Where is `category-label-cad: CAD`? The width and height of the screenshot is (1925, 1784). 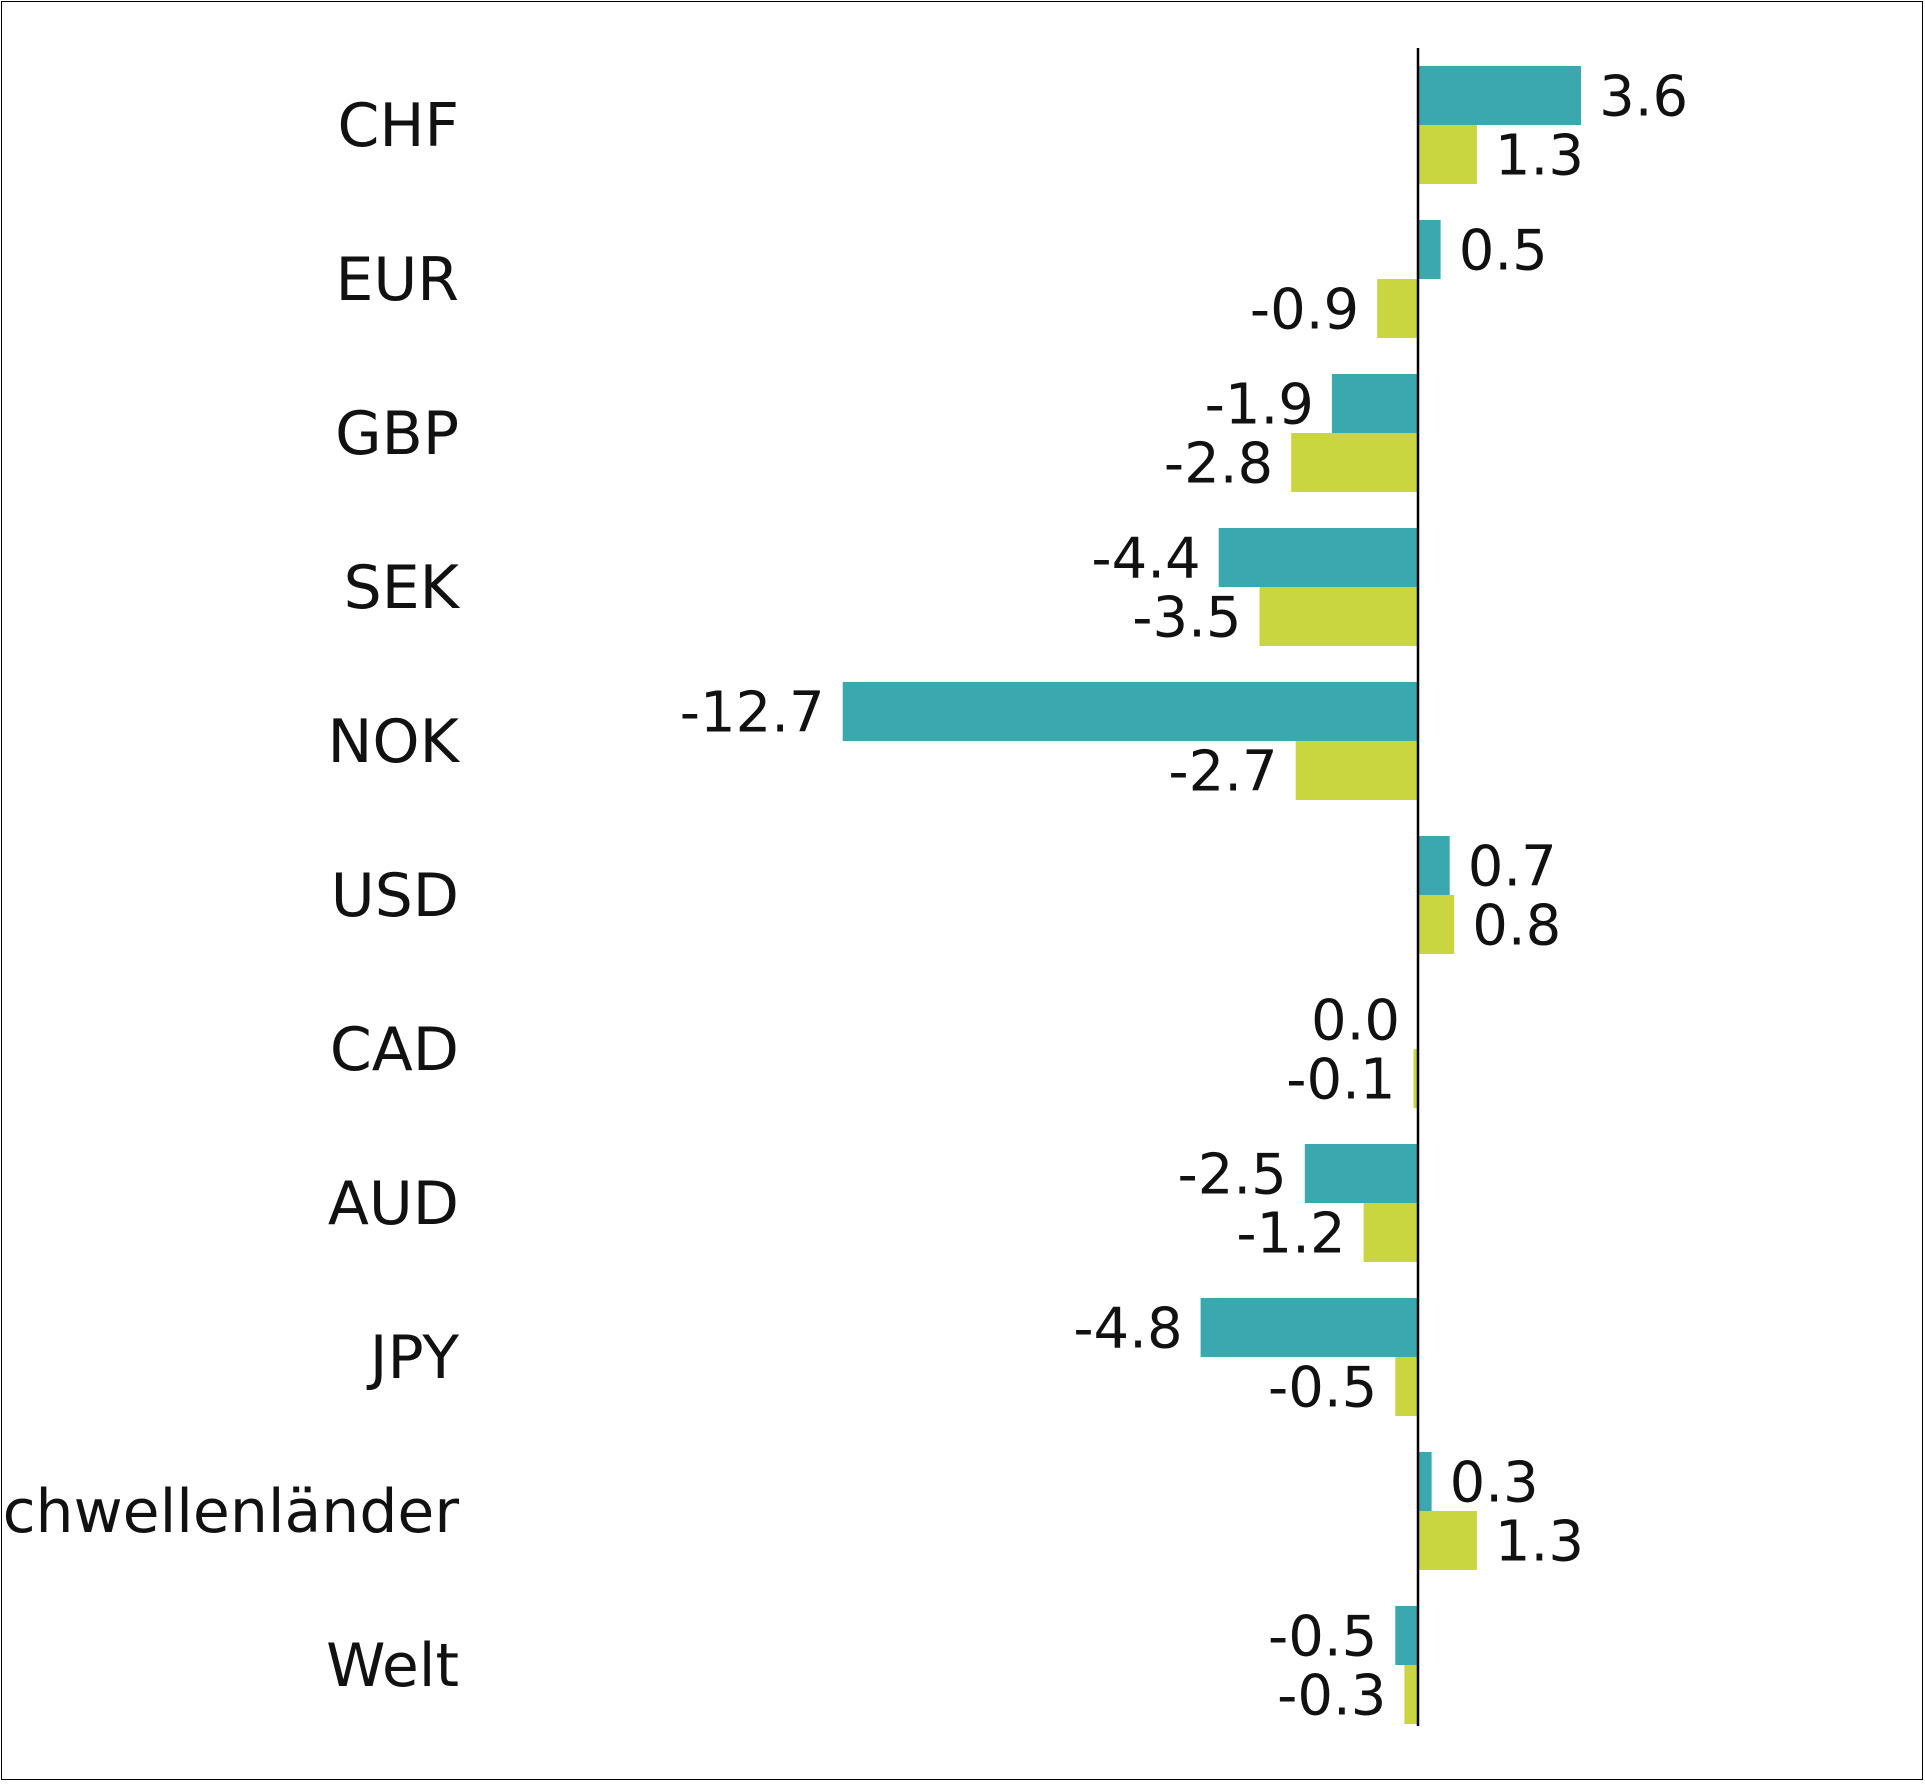
category-label-cad: CAD is located at coordinates (394, 1050).